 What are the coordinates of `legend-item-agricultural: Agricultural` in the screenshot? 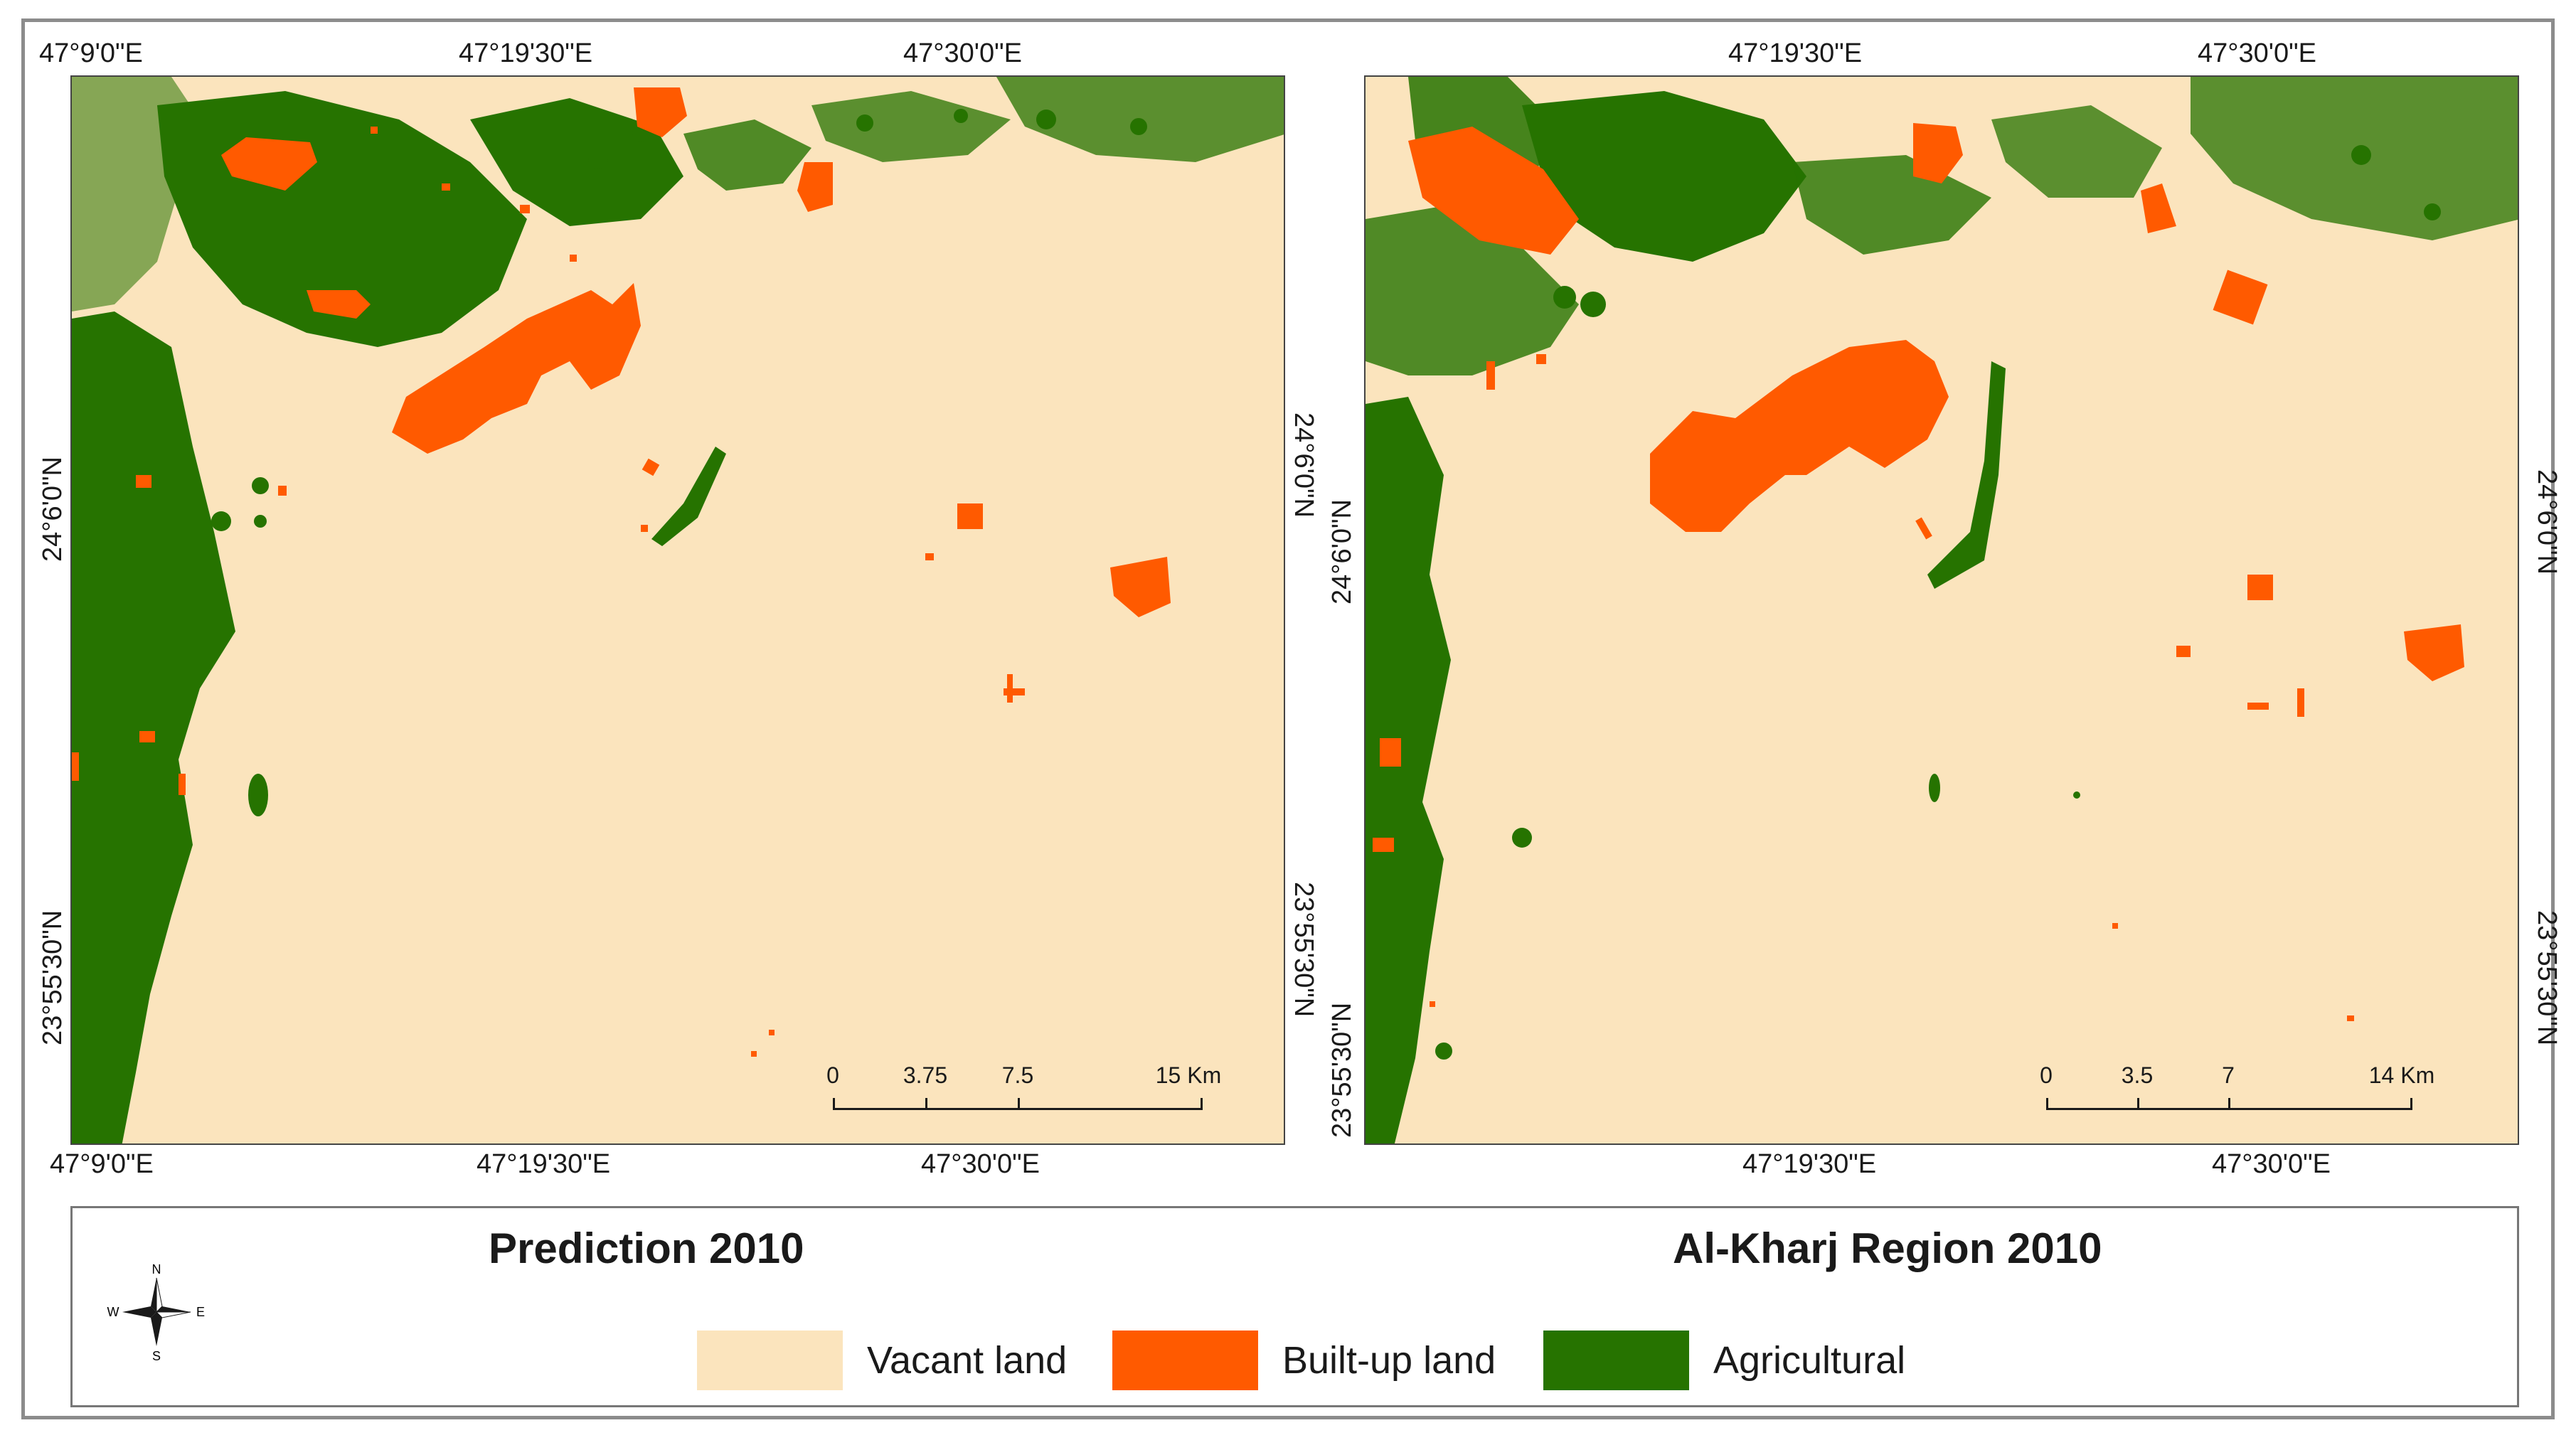 It's located at (1724, 1360).